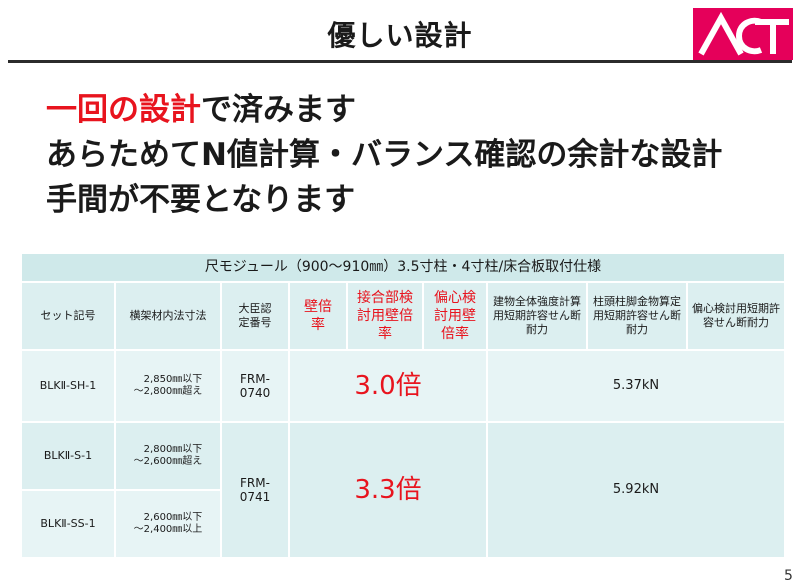 This screenshot has width=800, height=584. I want to click on header-set: セット記号, so click(68, 316).